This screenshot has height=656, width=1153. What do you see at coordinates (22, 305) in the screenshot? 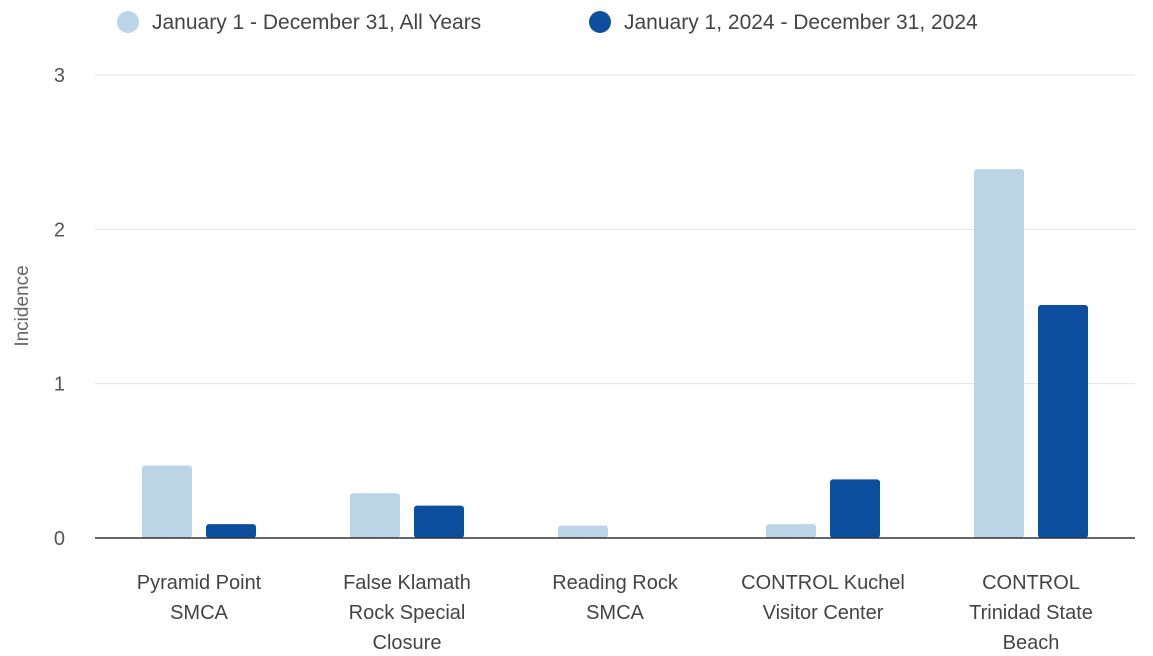
I see `y-axis-label: Incidence` at bounding box center [22, 305].